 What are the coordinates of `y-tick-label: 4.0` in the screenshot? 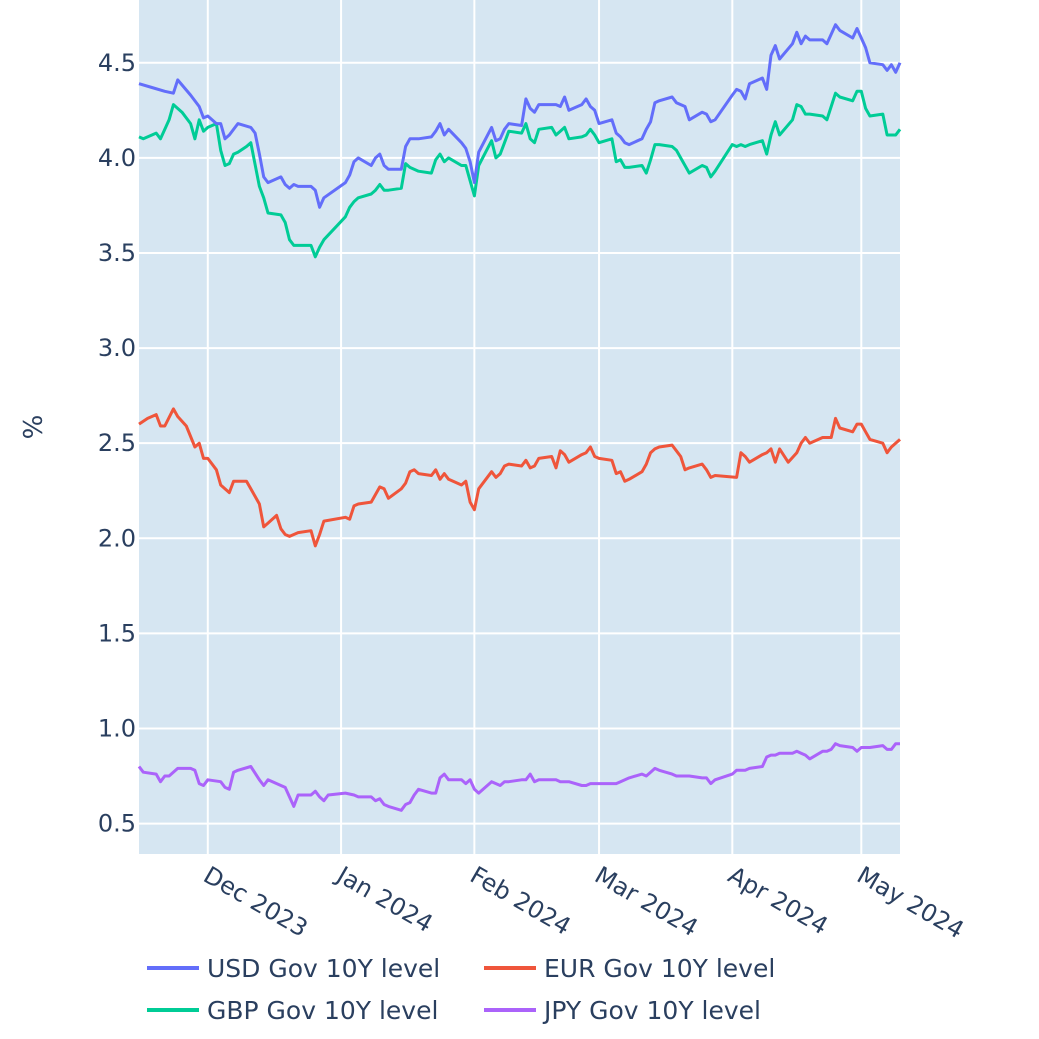 It's located at (117, 158).